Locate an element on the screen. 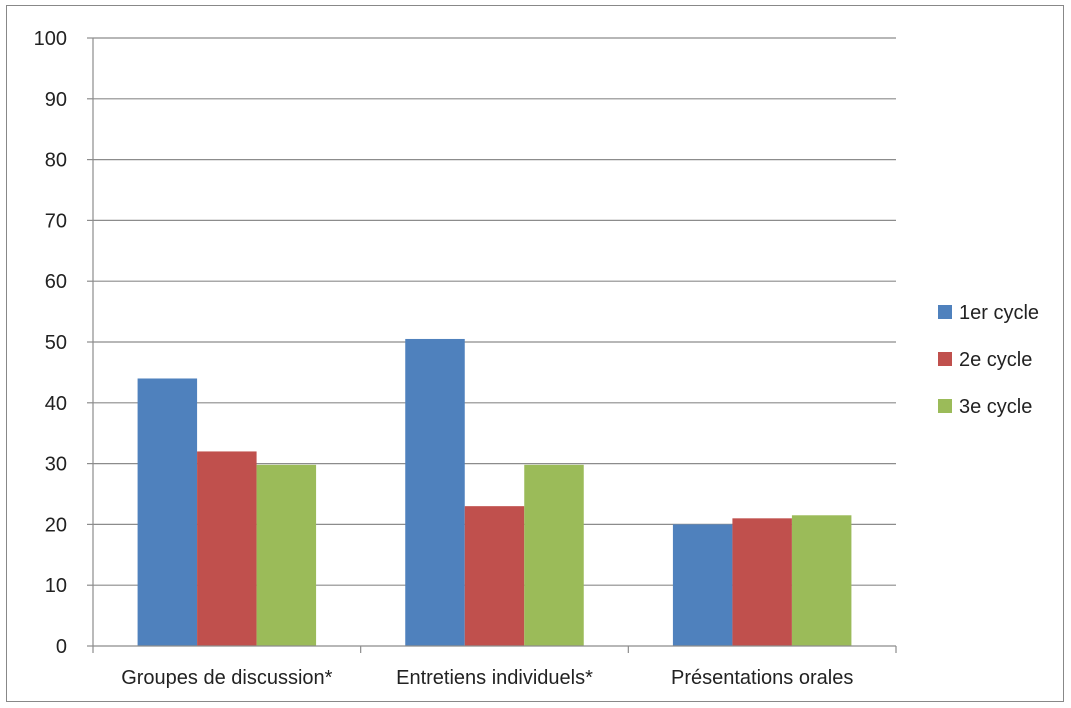  y-tick-label: 20 is located at coordinates (56, 525).